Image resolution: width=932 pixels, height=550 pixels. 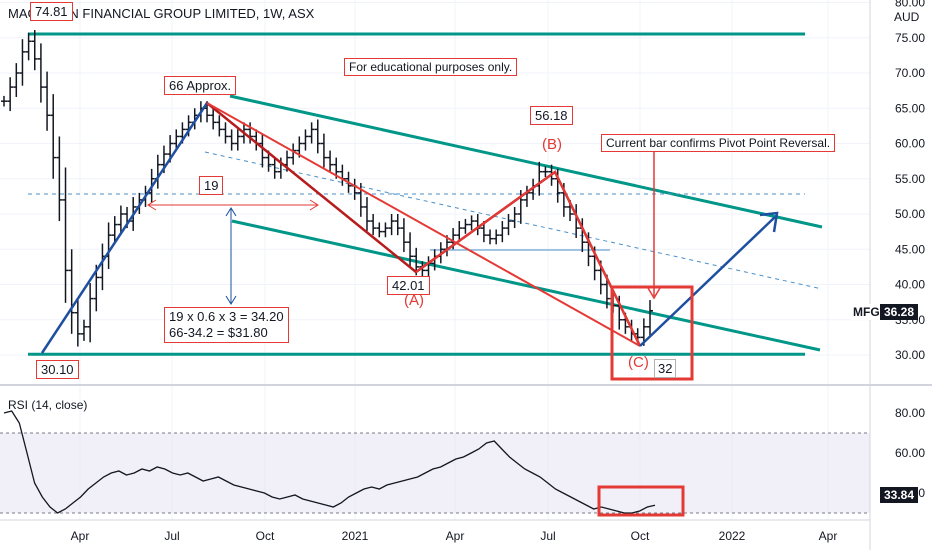 What do you see at coordinates (910, 453) in the screenshot?
I see `rsi-tick-label: 60.00` at bounding box center [910, 453].